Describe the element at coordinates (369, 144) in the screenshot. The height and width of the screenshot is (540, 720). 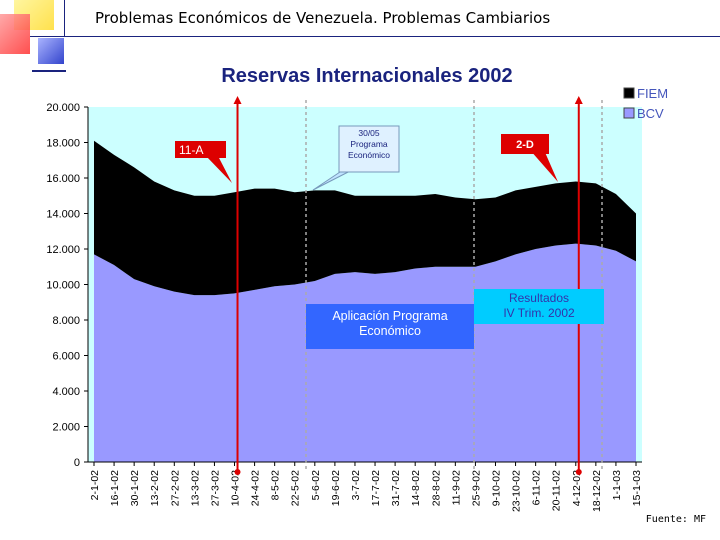
I see `annotation-programa: 30/05 Programa Económico` at that location.